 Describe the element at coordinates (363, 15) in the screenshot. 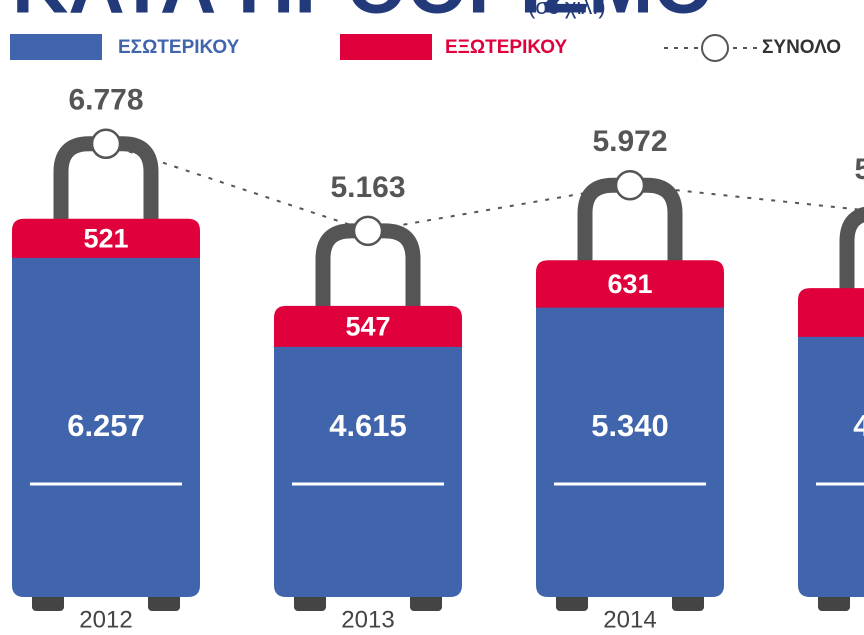

I see `chart-title: ΚΑΤΑ ΠΡΟΟΡΙΣΜΟ` at that location.